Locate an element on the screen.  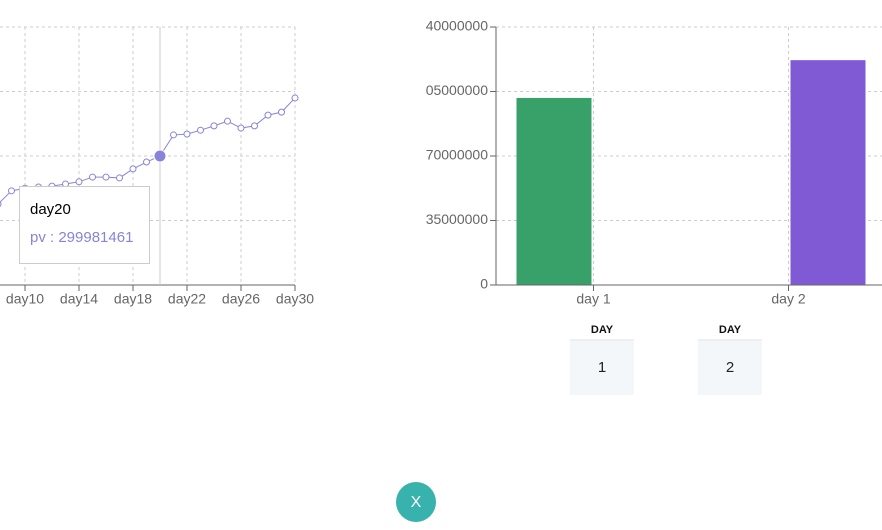
y-tick-label: 0 is located at coordinates (484, 284).